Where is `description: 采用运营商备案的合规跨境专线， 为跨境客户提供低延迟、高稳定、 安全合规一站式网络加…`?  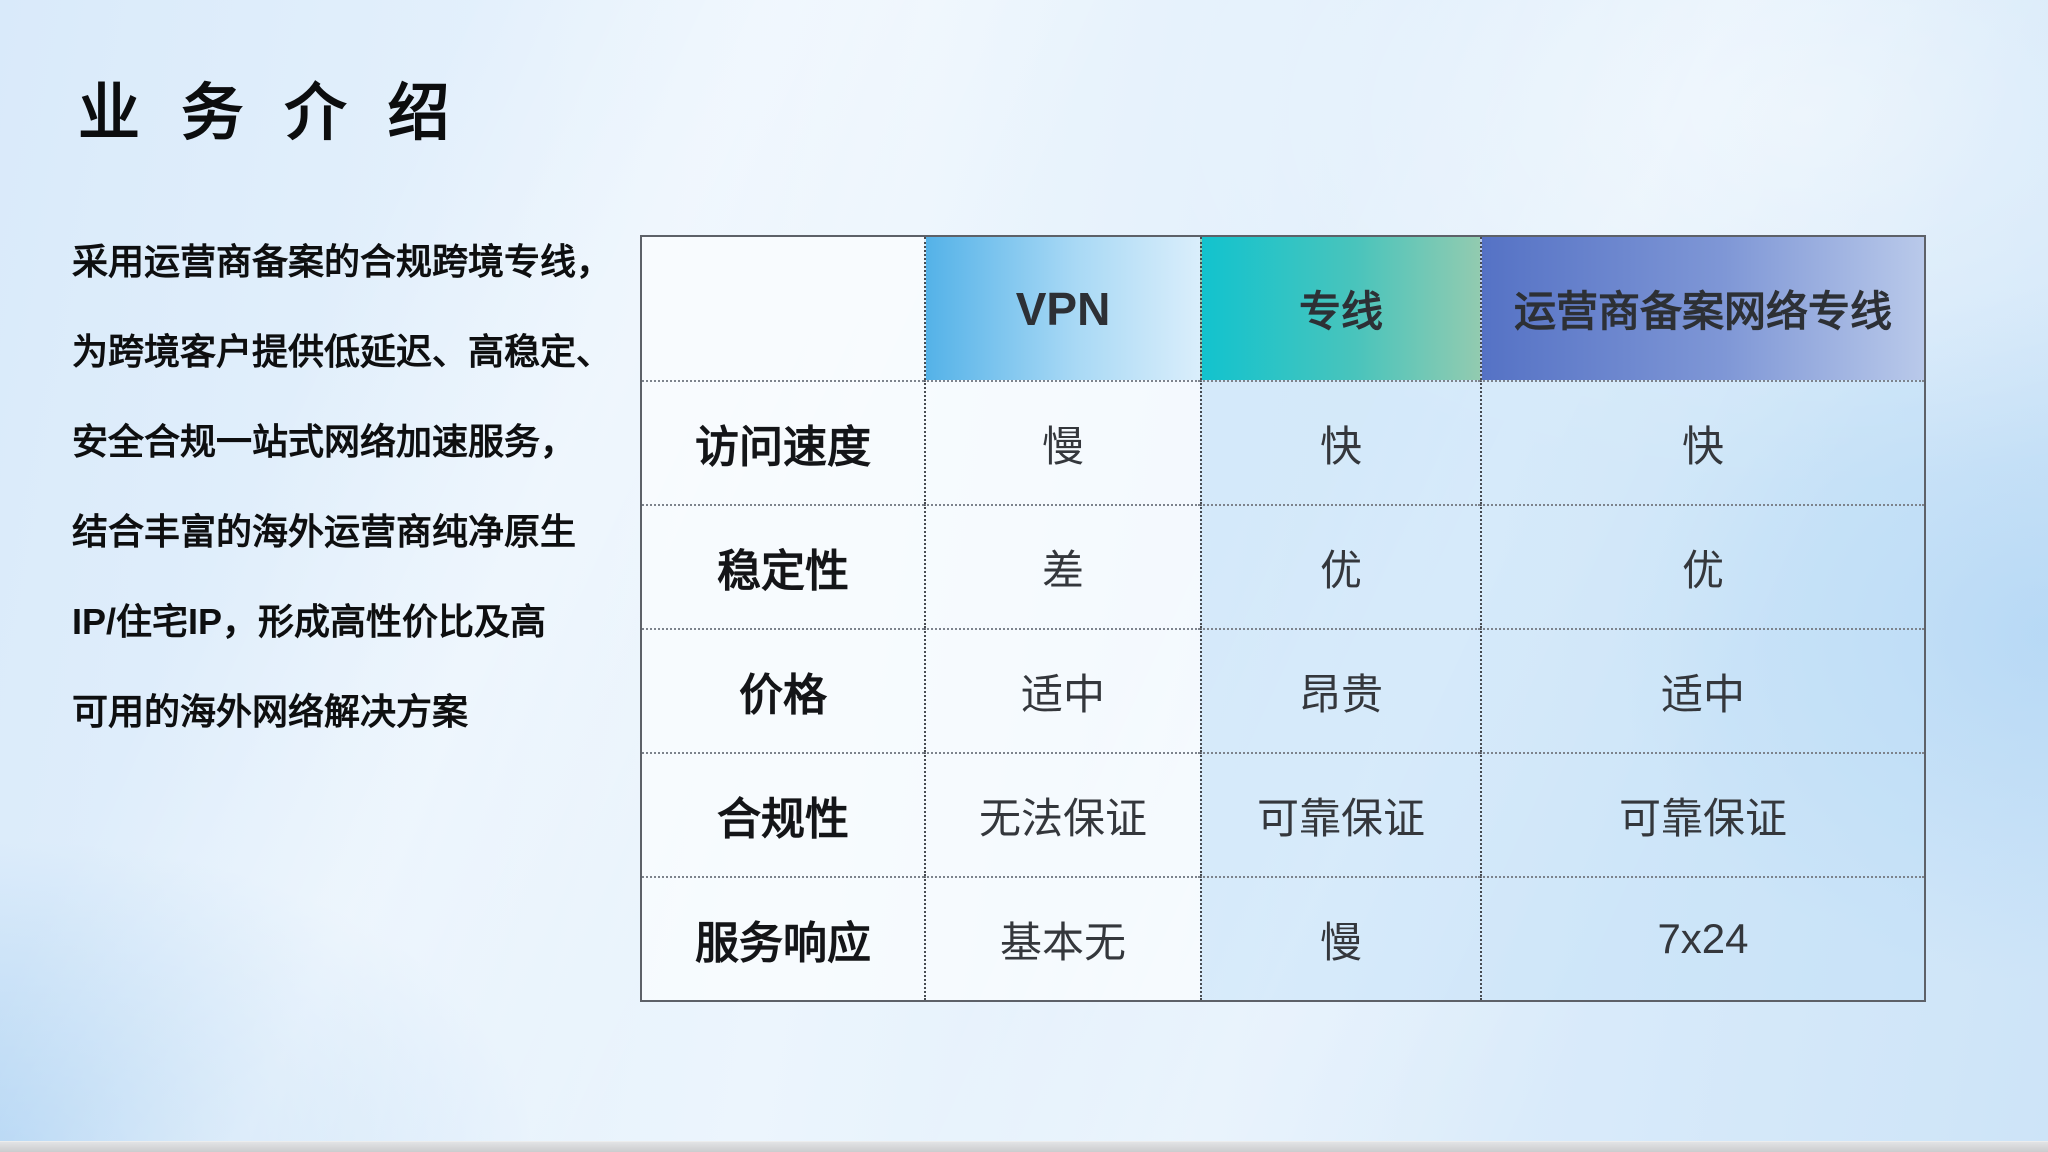 description: 采用运营商备案的合规跨境专线， 为跨境客户提供低延迟、高稳定、 安全合规一站式网络加… is located at coordinates (352, 487).